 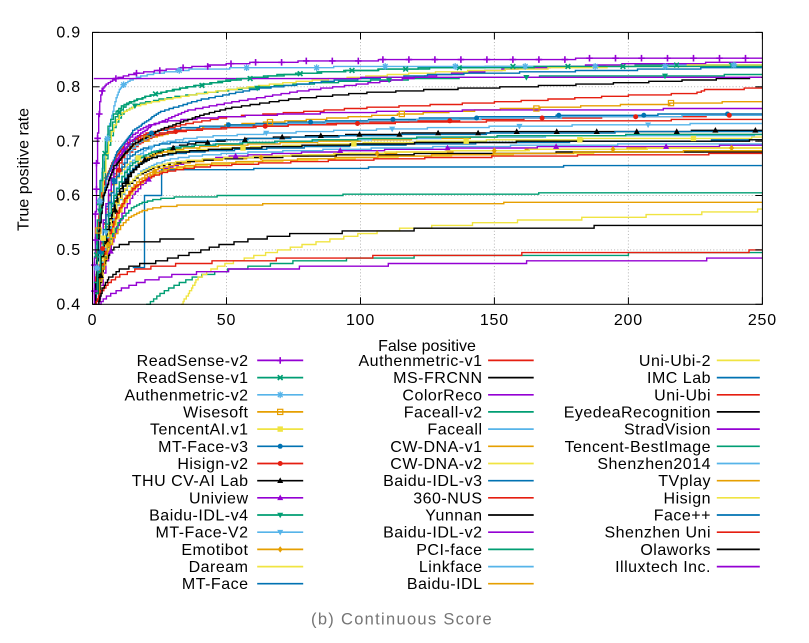 I want to click on svg-text: Baidu-IDL-v3, so click(x=432, y=481).